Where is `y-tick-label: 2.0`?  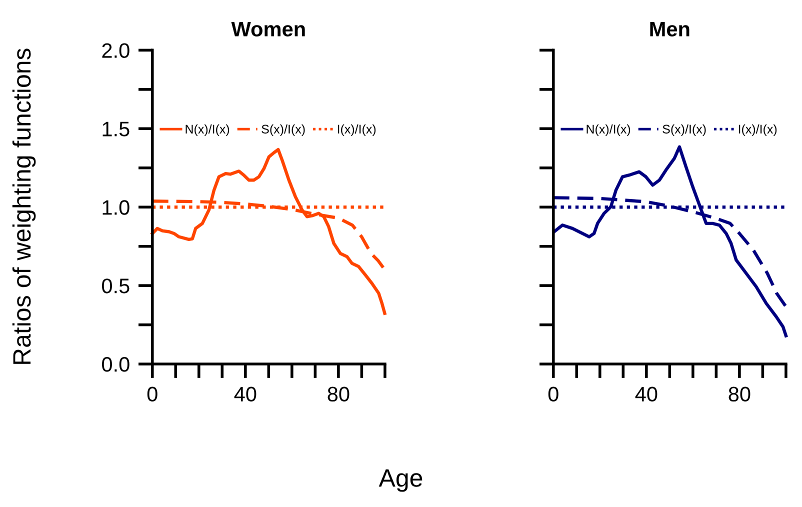
y-tick-label: 2.0 is located at coordinates (116, 50).